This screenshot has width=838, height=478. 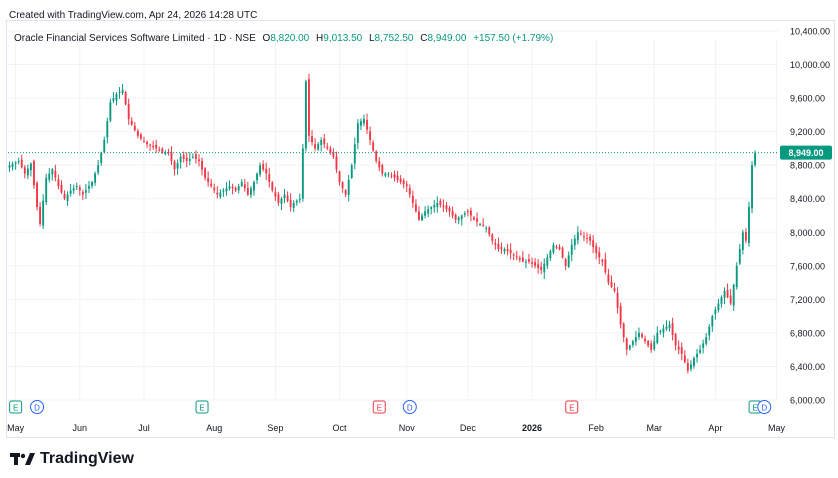 I want to click on x-tick-label: Nov, so click(x=407, y=428).